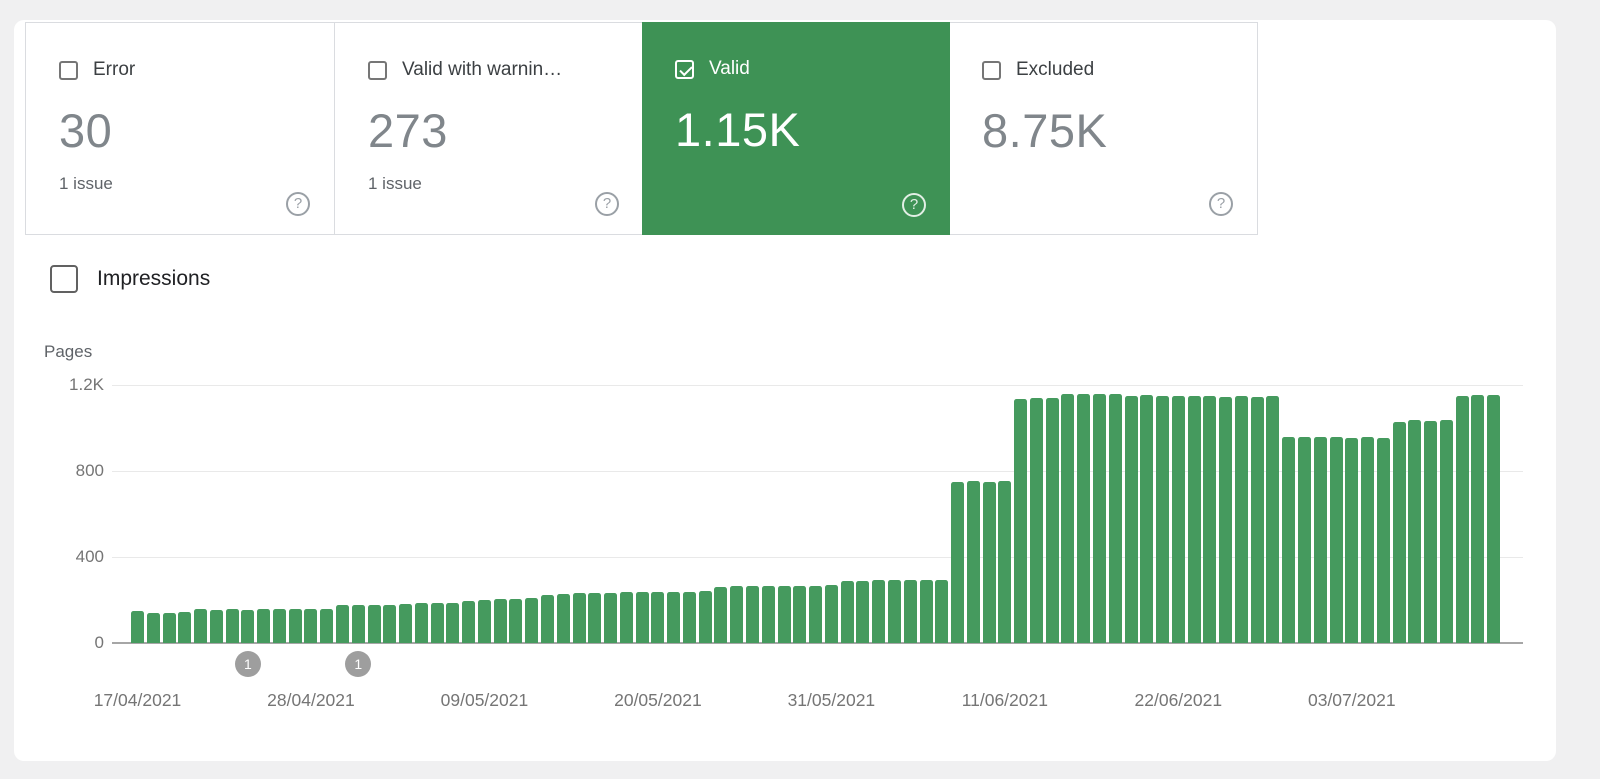 The height and width of the screenshot is (779, 1600). I want to click on error-checkbox, so click(68, 70).